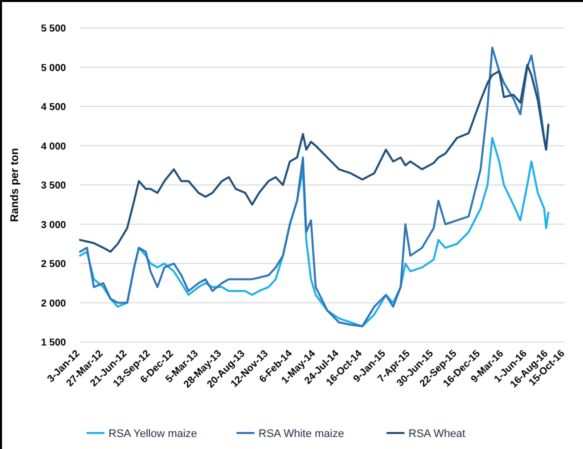  What do you see at coordinates (15, 185) in the screenshot?
I see `y-axis-title: Rands per ton` at bounding box center [15, 185].